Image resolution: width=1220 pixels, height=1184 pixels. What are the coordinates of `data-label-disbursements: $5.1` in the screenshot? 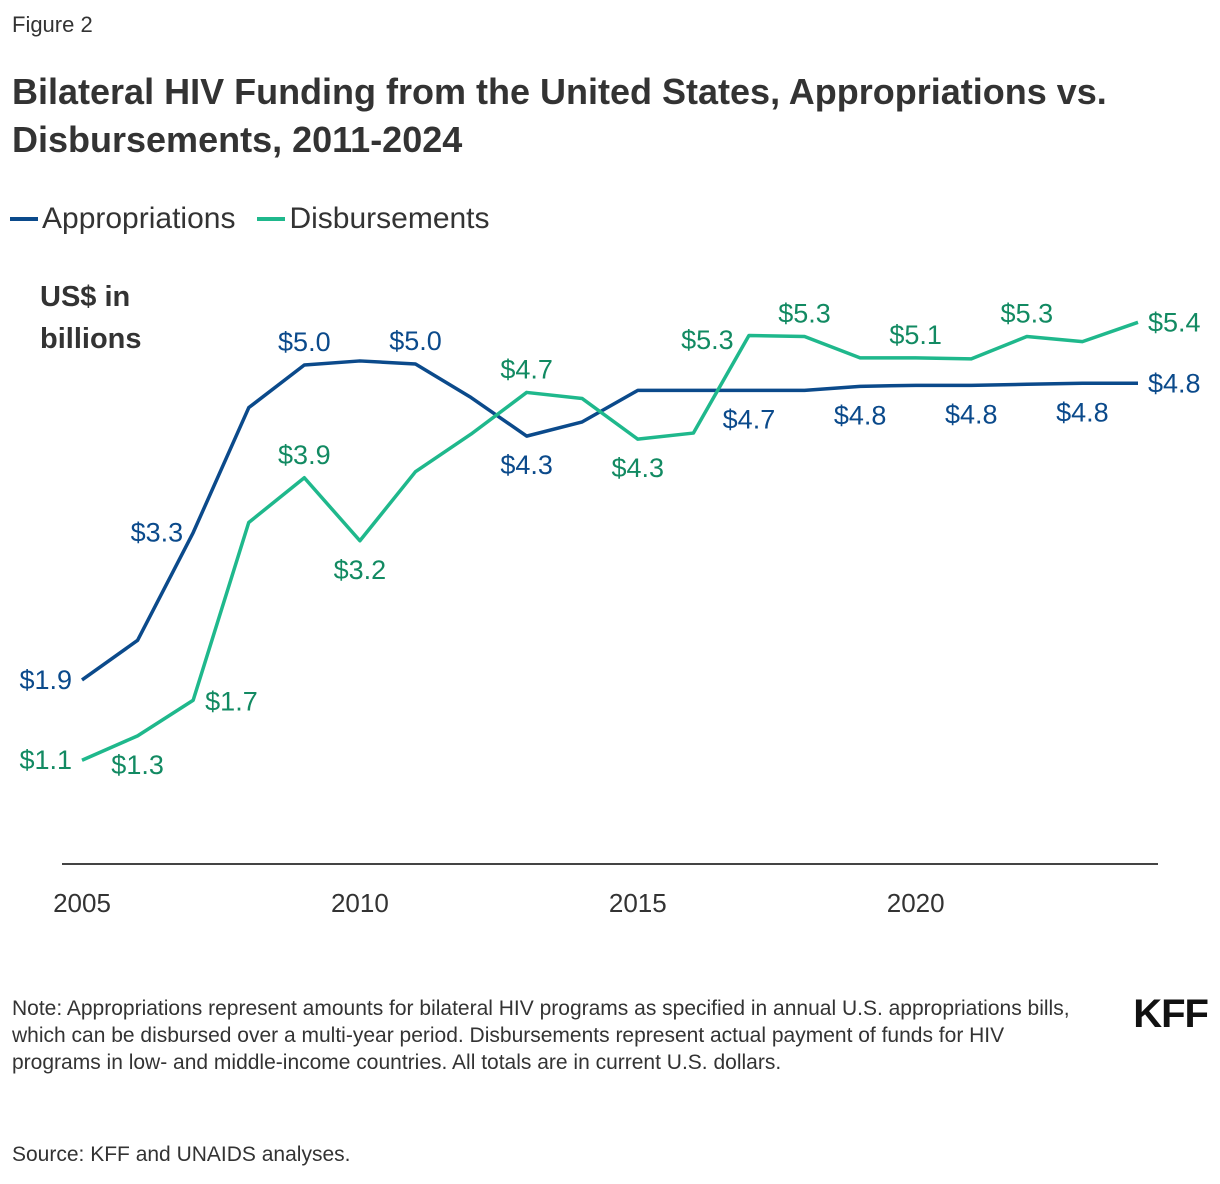 It's located at (915, 335).